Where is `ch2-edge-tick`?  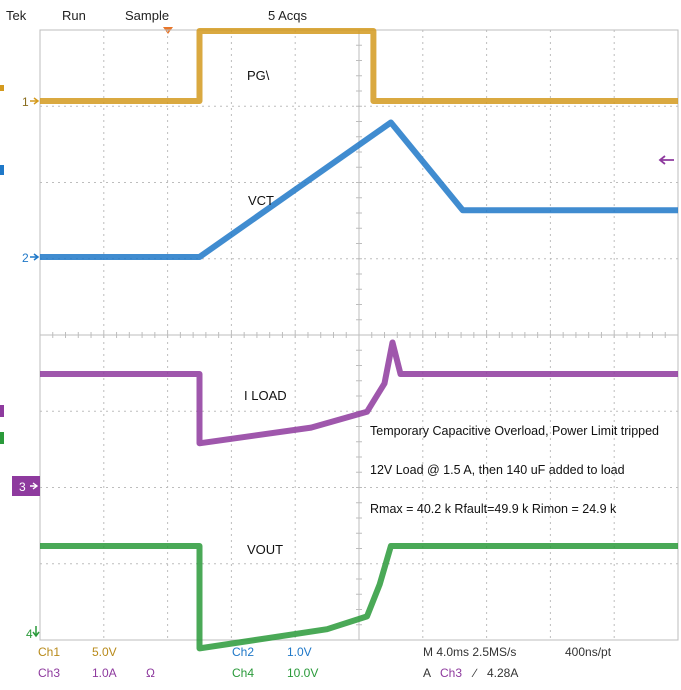
ch2-edge-tick is located at coordinates (2, 170).